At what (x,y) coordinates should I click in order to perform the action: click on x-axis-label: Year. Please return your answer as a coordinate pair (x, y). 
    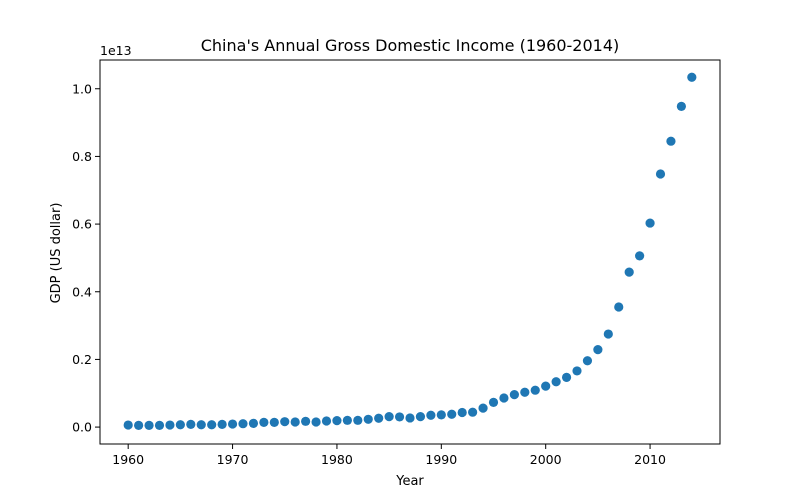
    Looking at the image, I should click on (409, 481).